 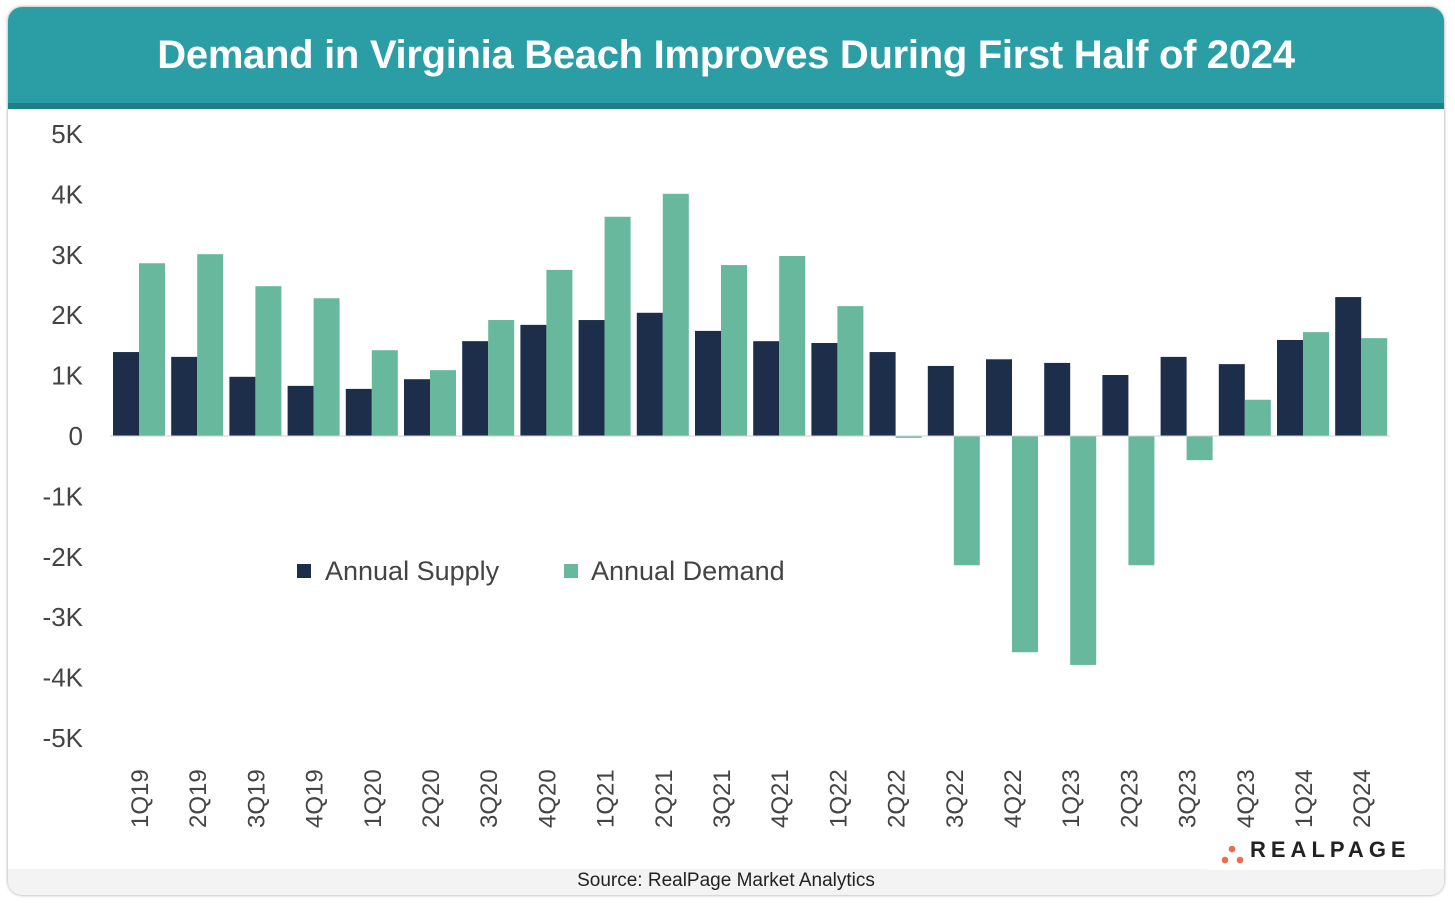 What do you see at coordinates (198, 798) in the screenshot?
I see `x-tick-label: 2Q19` at bounding box center [198, 798].